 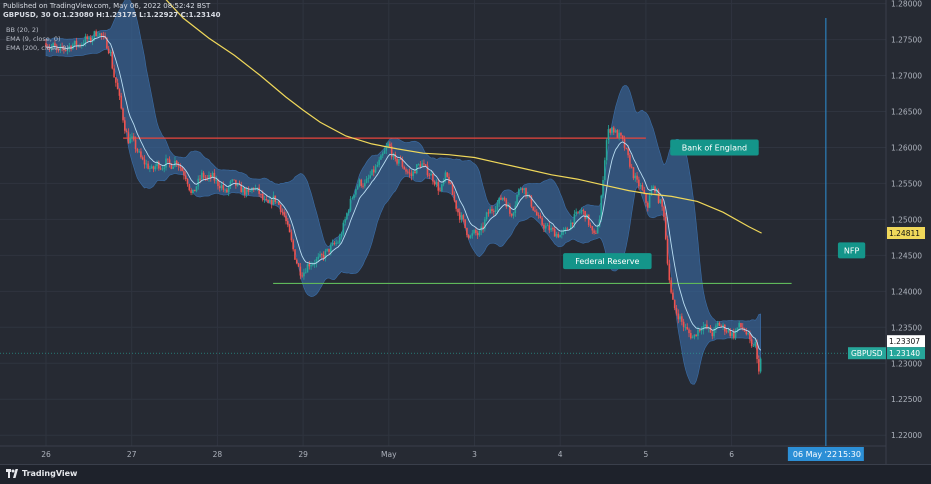 I want to click on indicator-ema200: EMA (200, close, 0), so click(x=37, y=48).